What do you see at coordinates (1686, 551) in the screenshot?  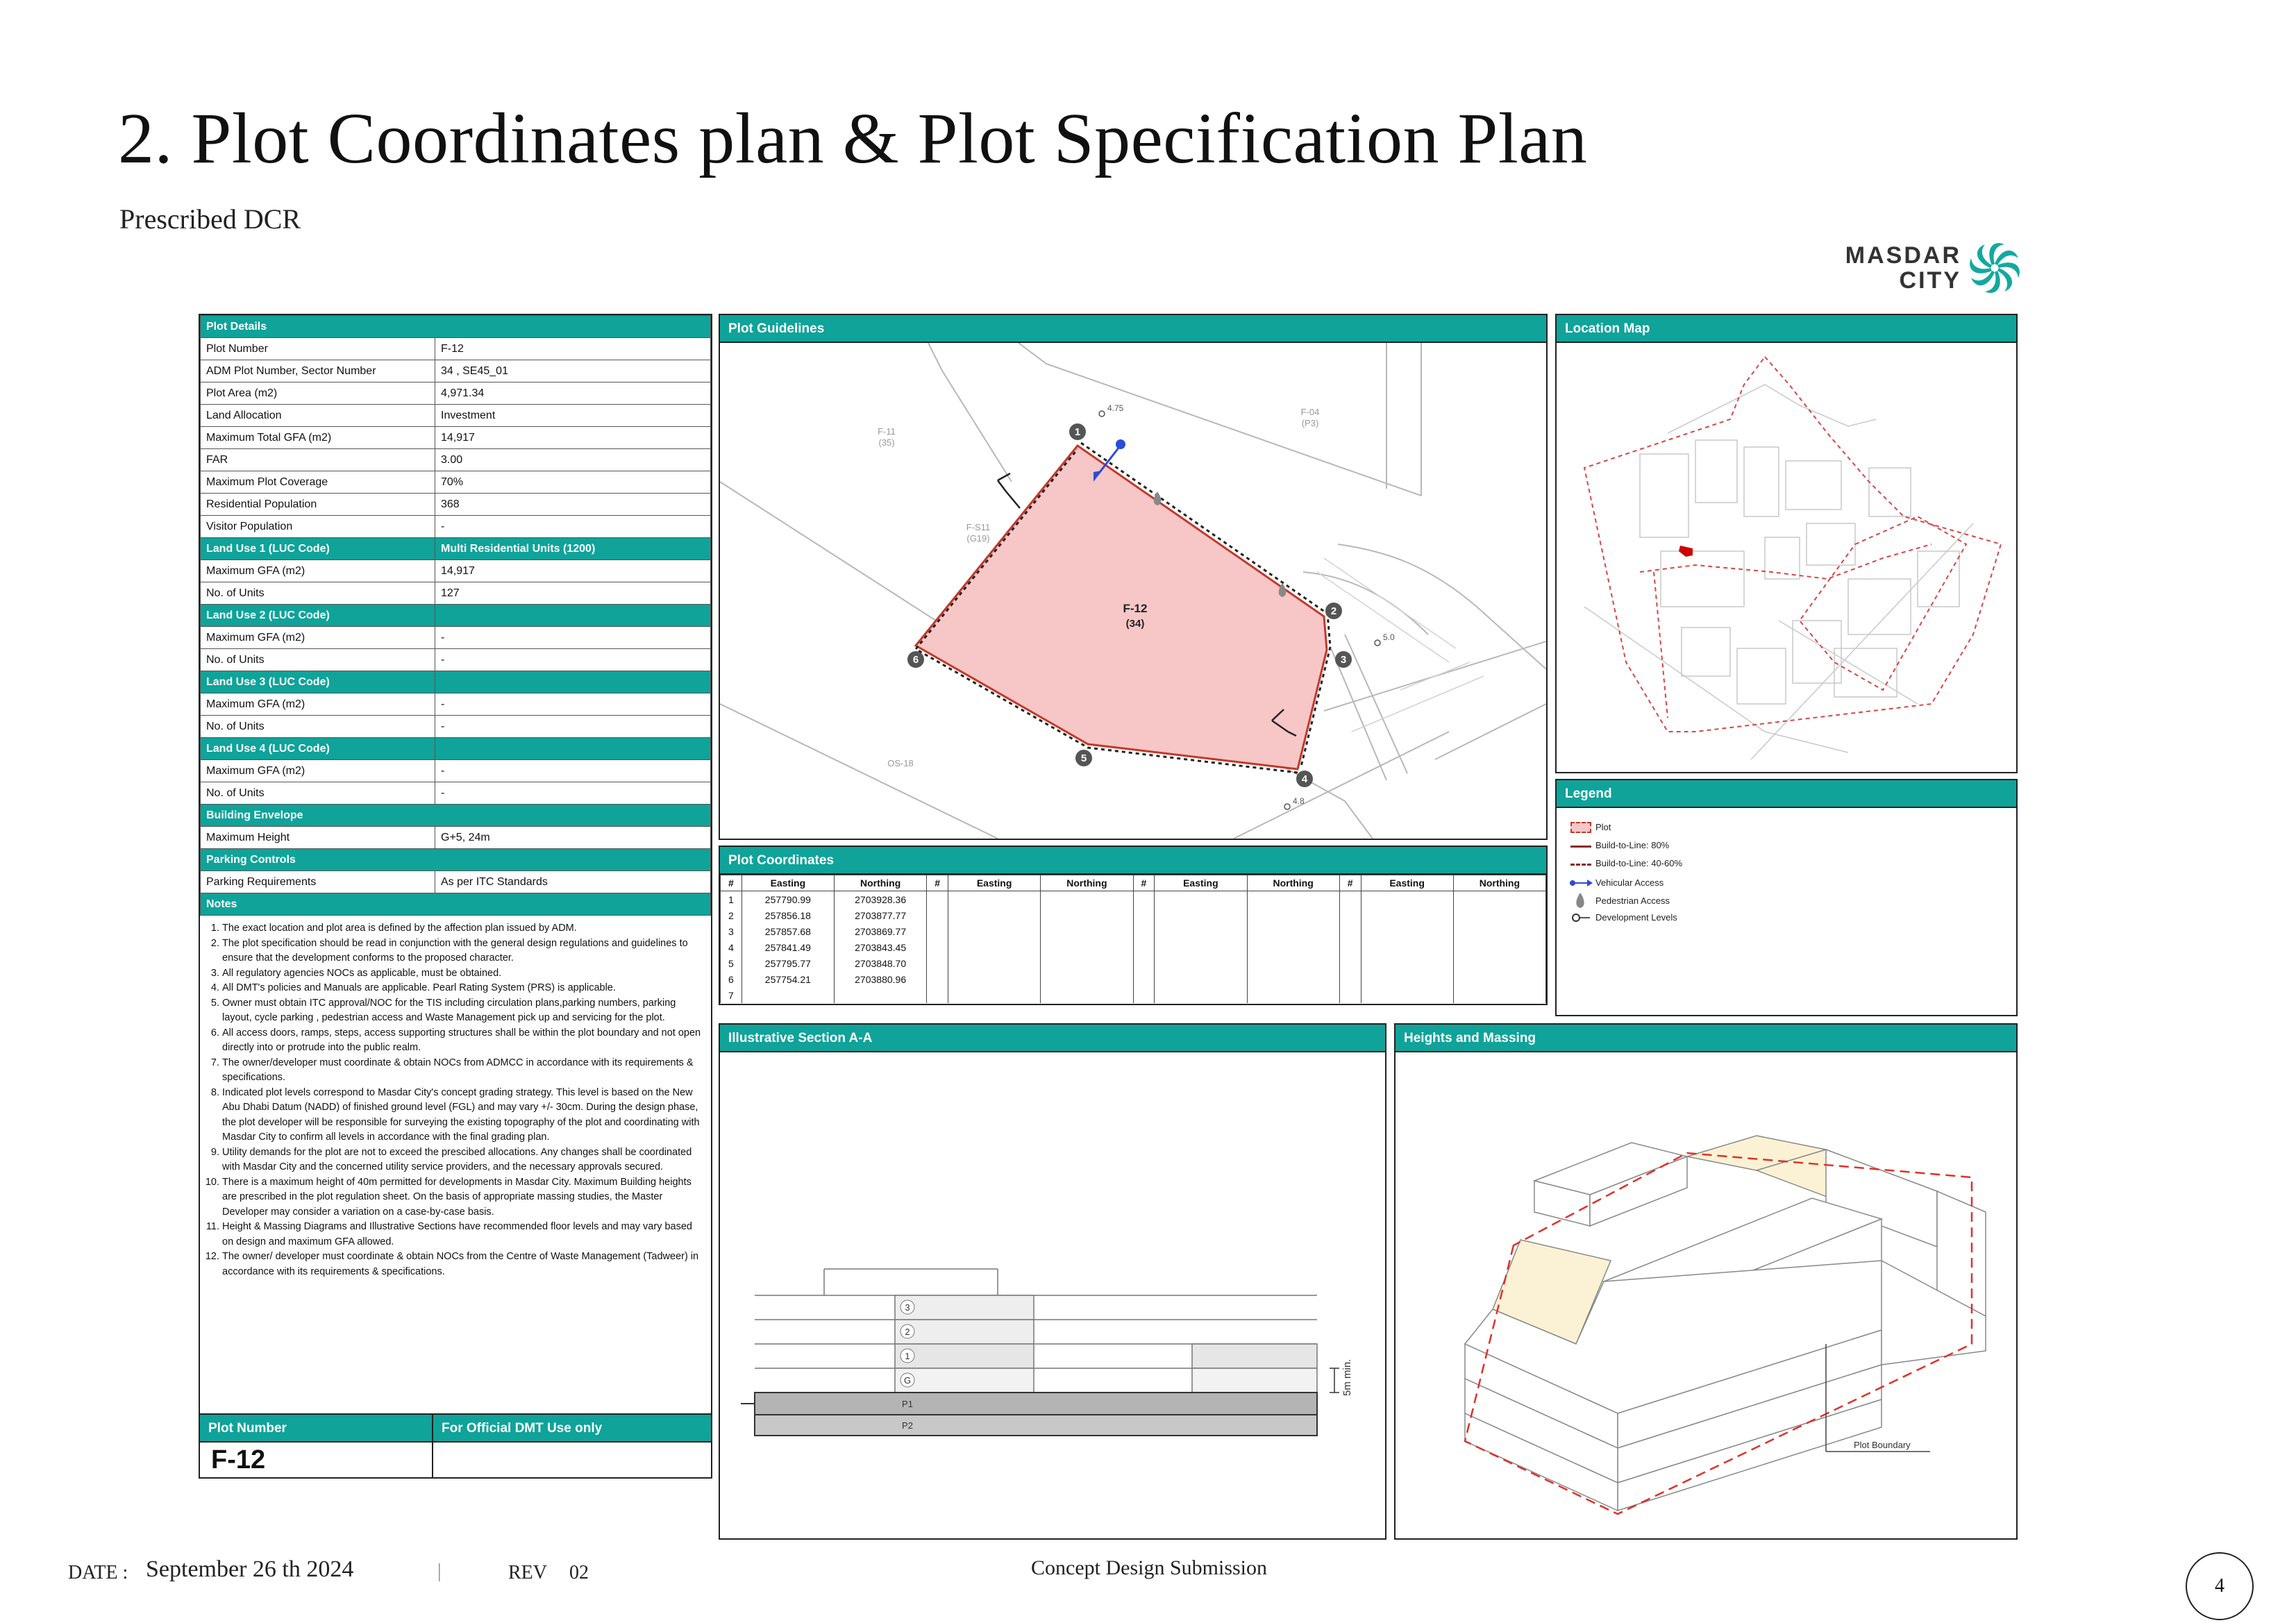 I see `plot-location-marker` at bounding box center [1686, 551].